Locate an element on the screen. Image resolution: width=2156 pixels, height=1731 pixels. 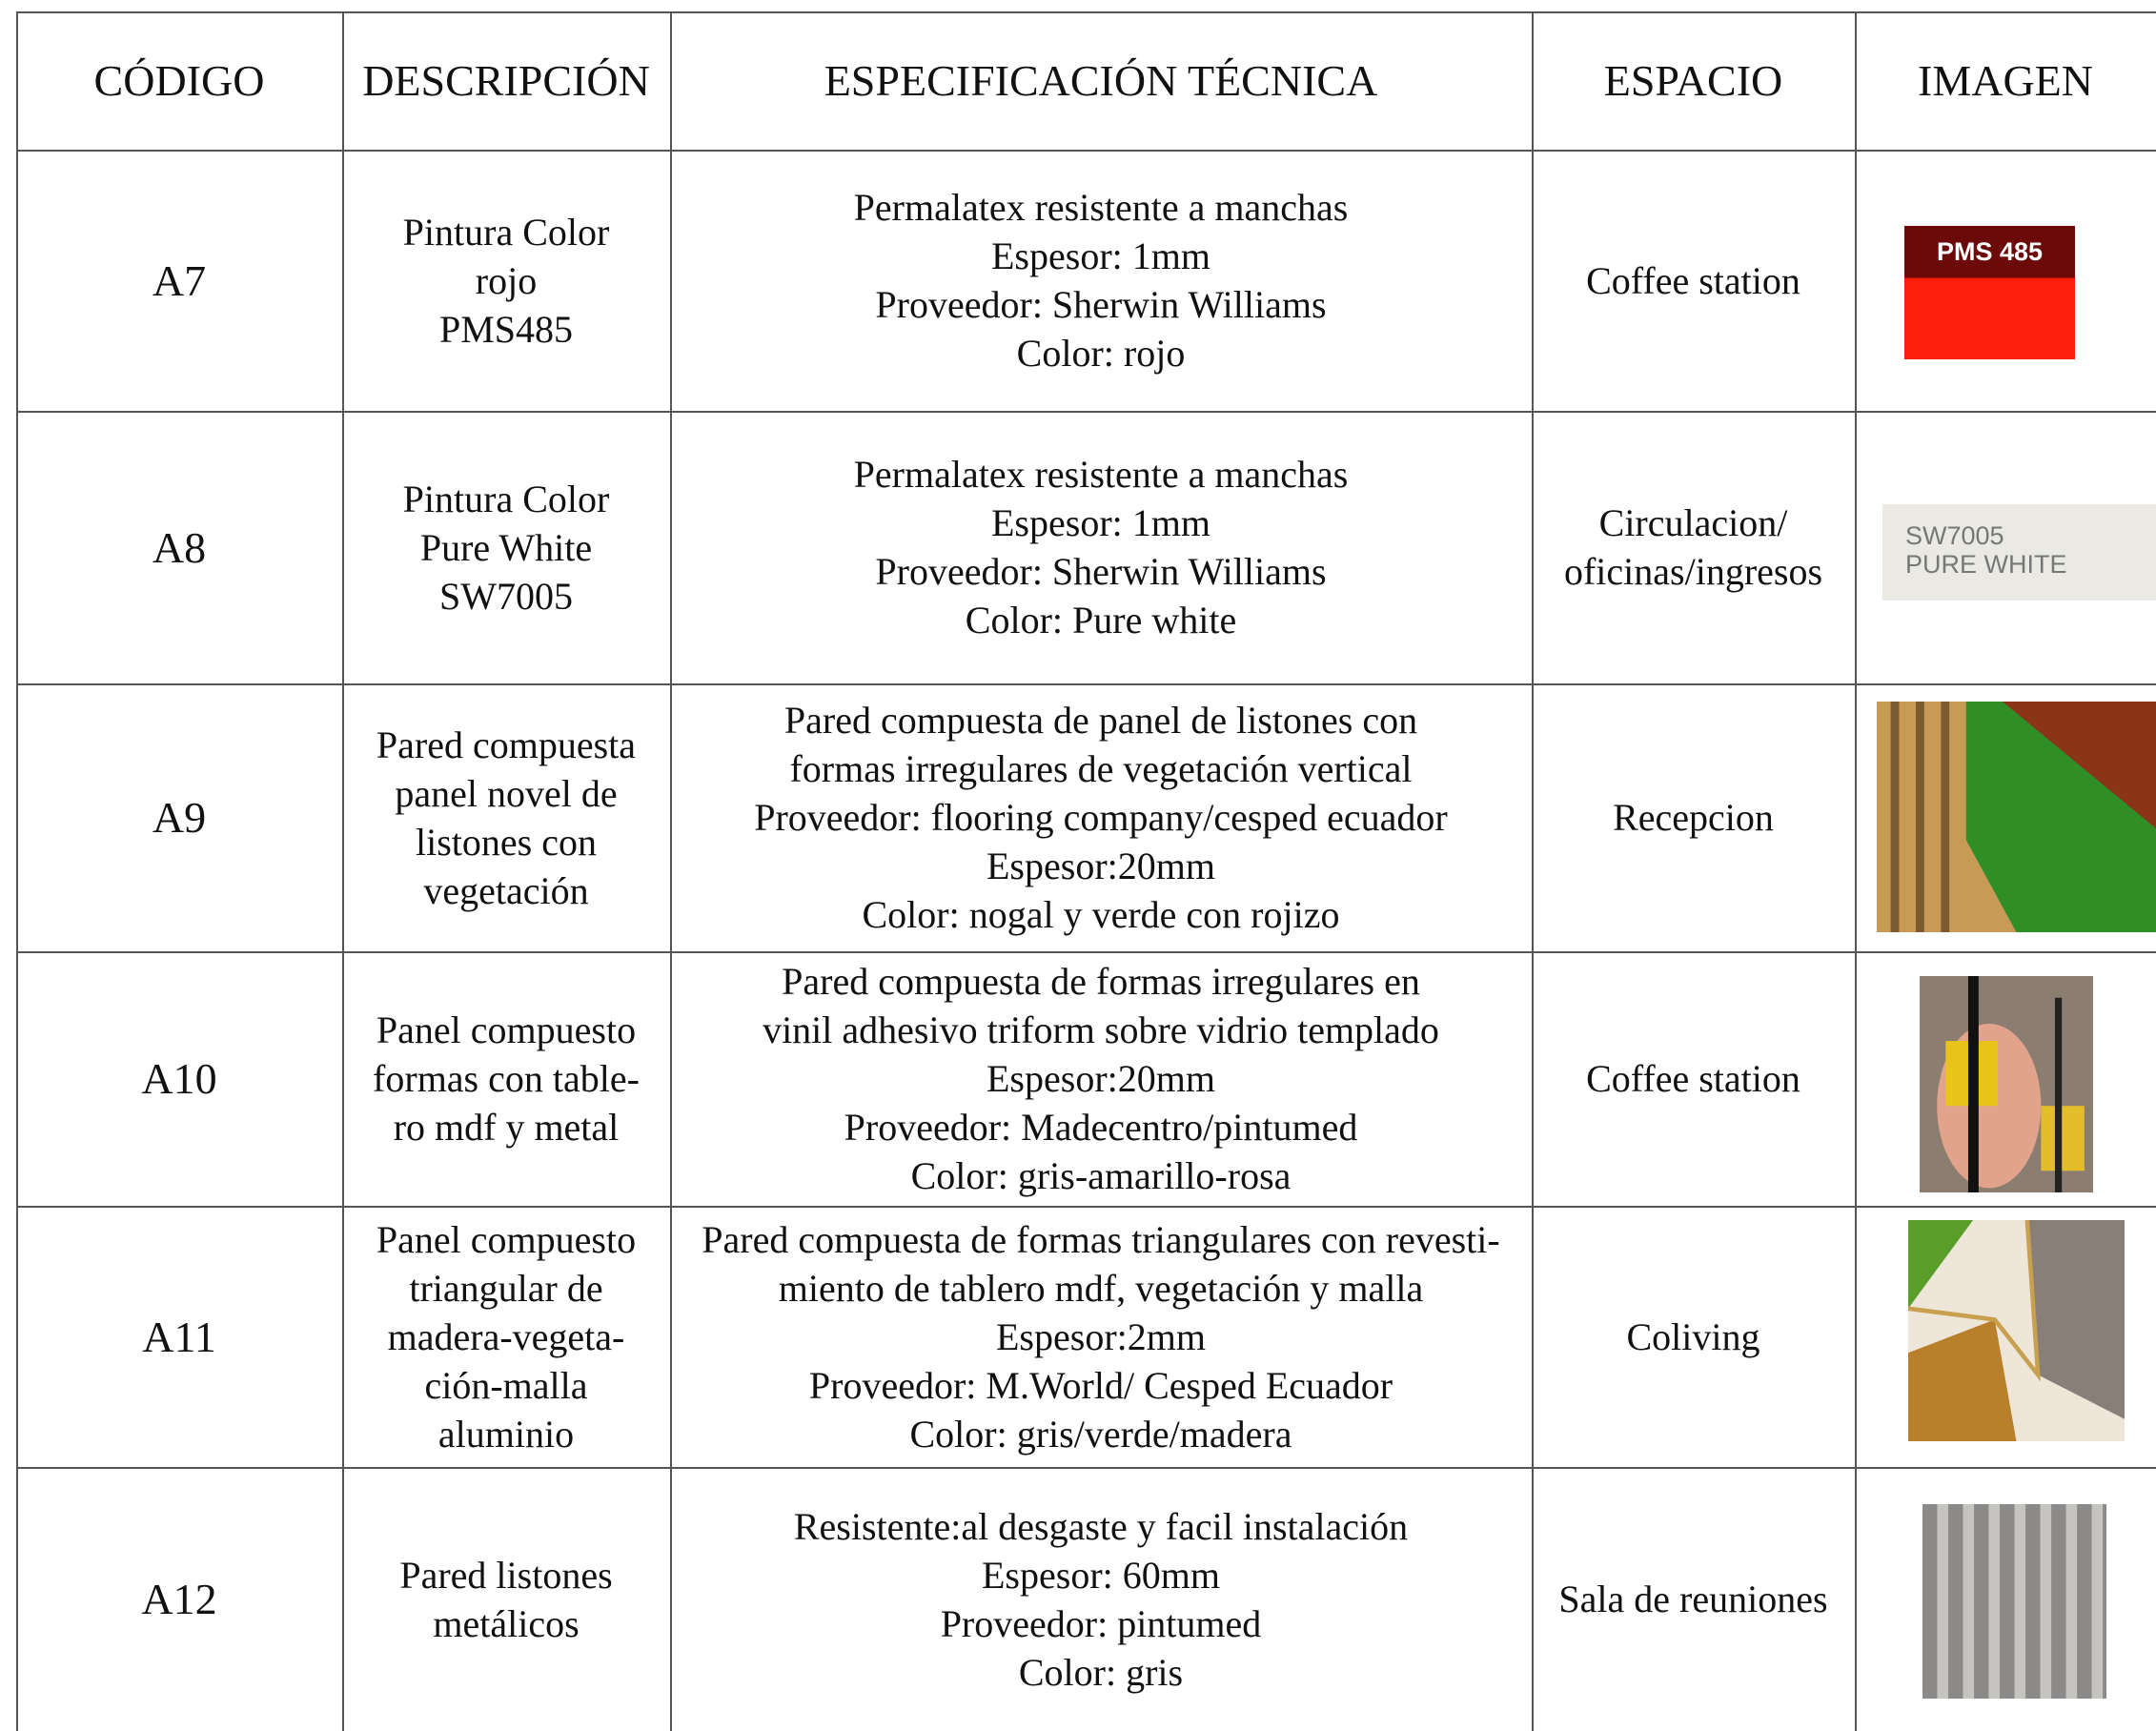
space-cell: Coffee station is located at coordinates (1694, 280).